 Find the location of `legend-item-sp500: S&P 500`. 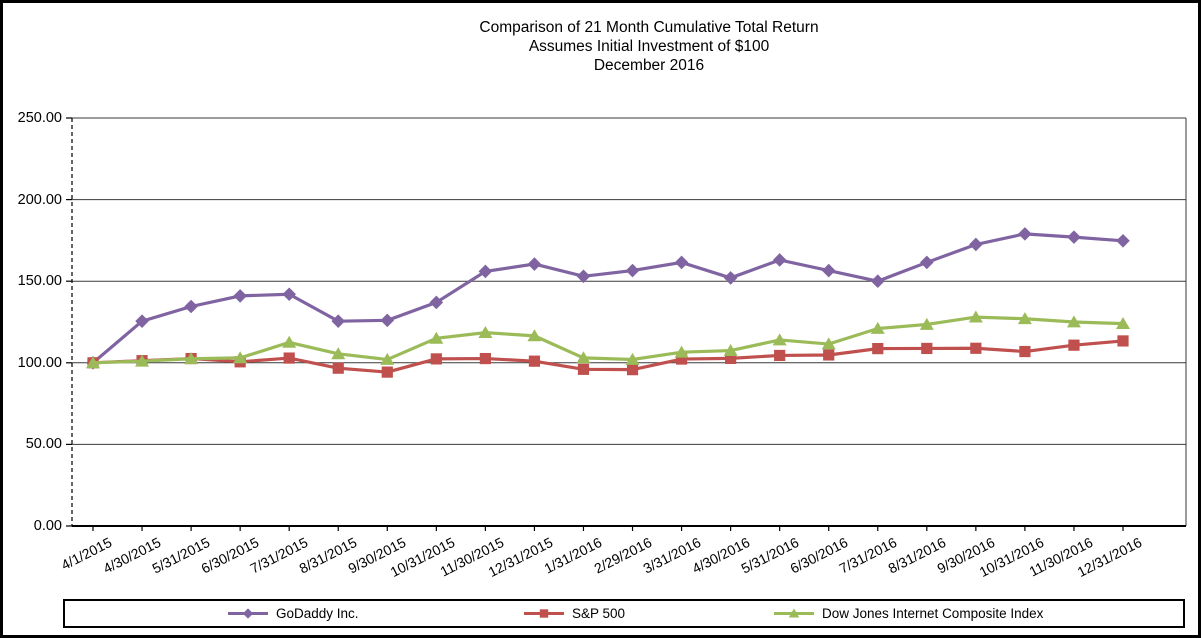

legend-item-sp500: S&P 500 is located at coordinates (574, 613).